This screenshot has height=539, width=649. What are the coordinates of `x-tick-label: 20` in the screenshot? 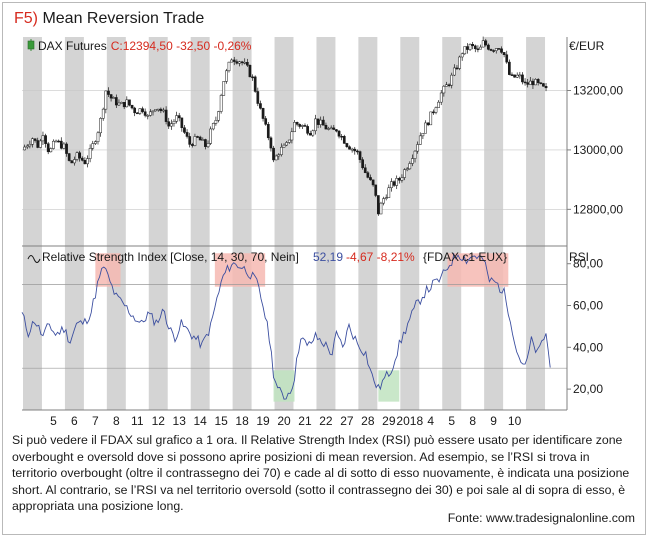 It's located at (284, 421).